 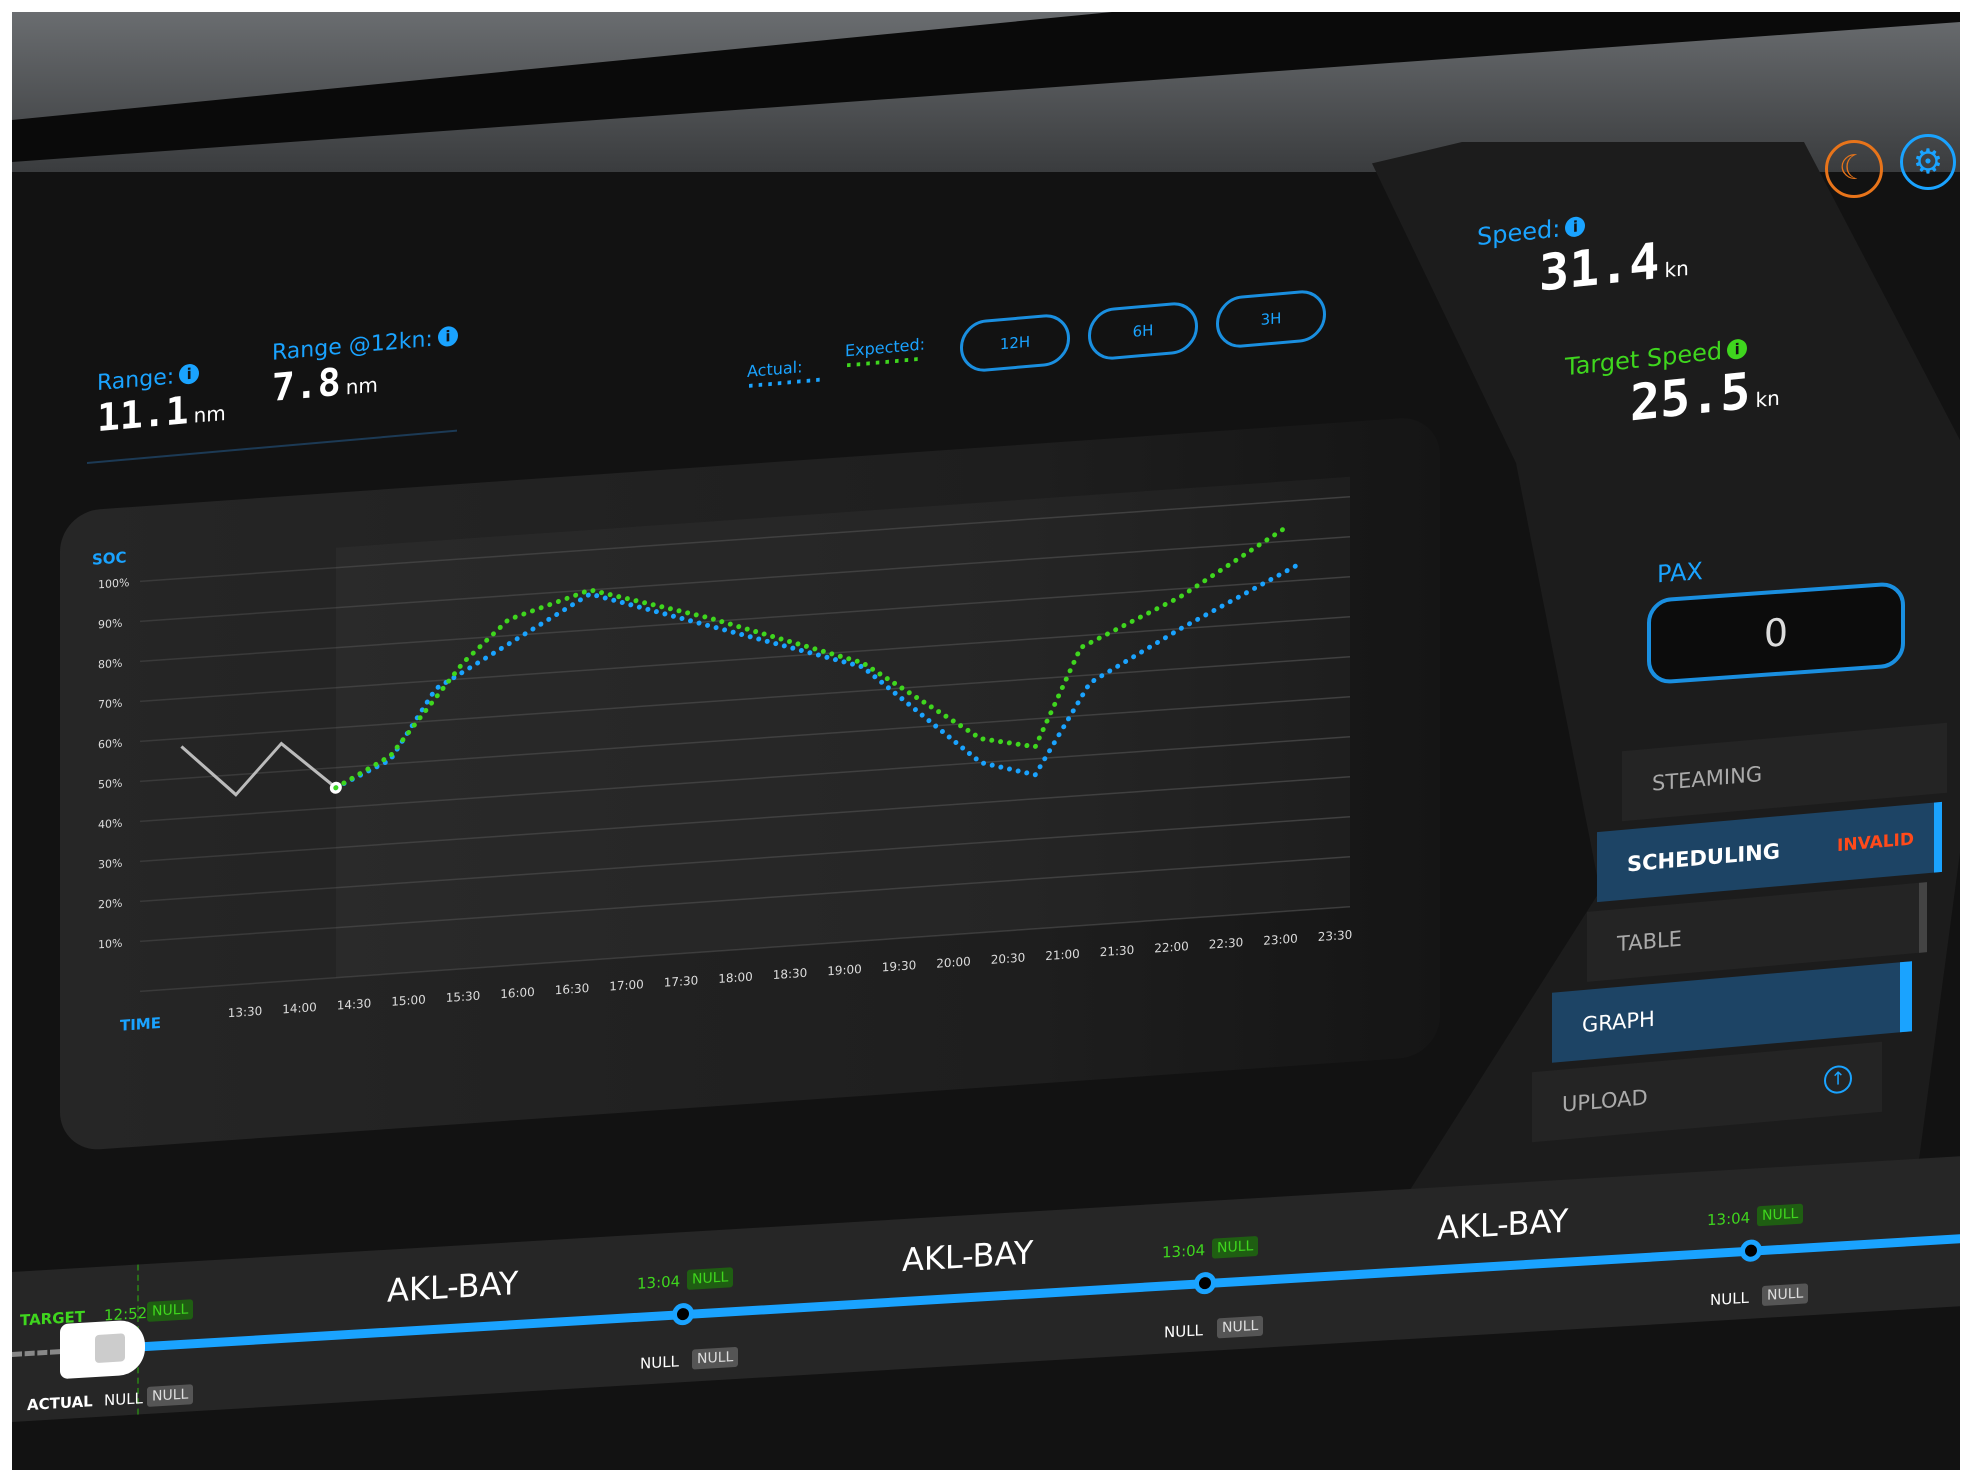 I want to click on x-tick-label: 16:30, so click(x=572, y=989).